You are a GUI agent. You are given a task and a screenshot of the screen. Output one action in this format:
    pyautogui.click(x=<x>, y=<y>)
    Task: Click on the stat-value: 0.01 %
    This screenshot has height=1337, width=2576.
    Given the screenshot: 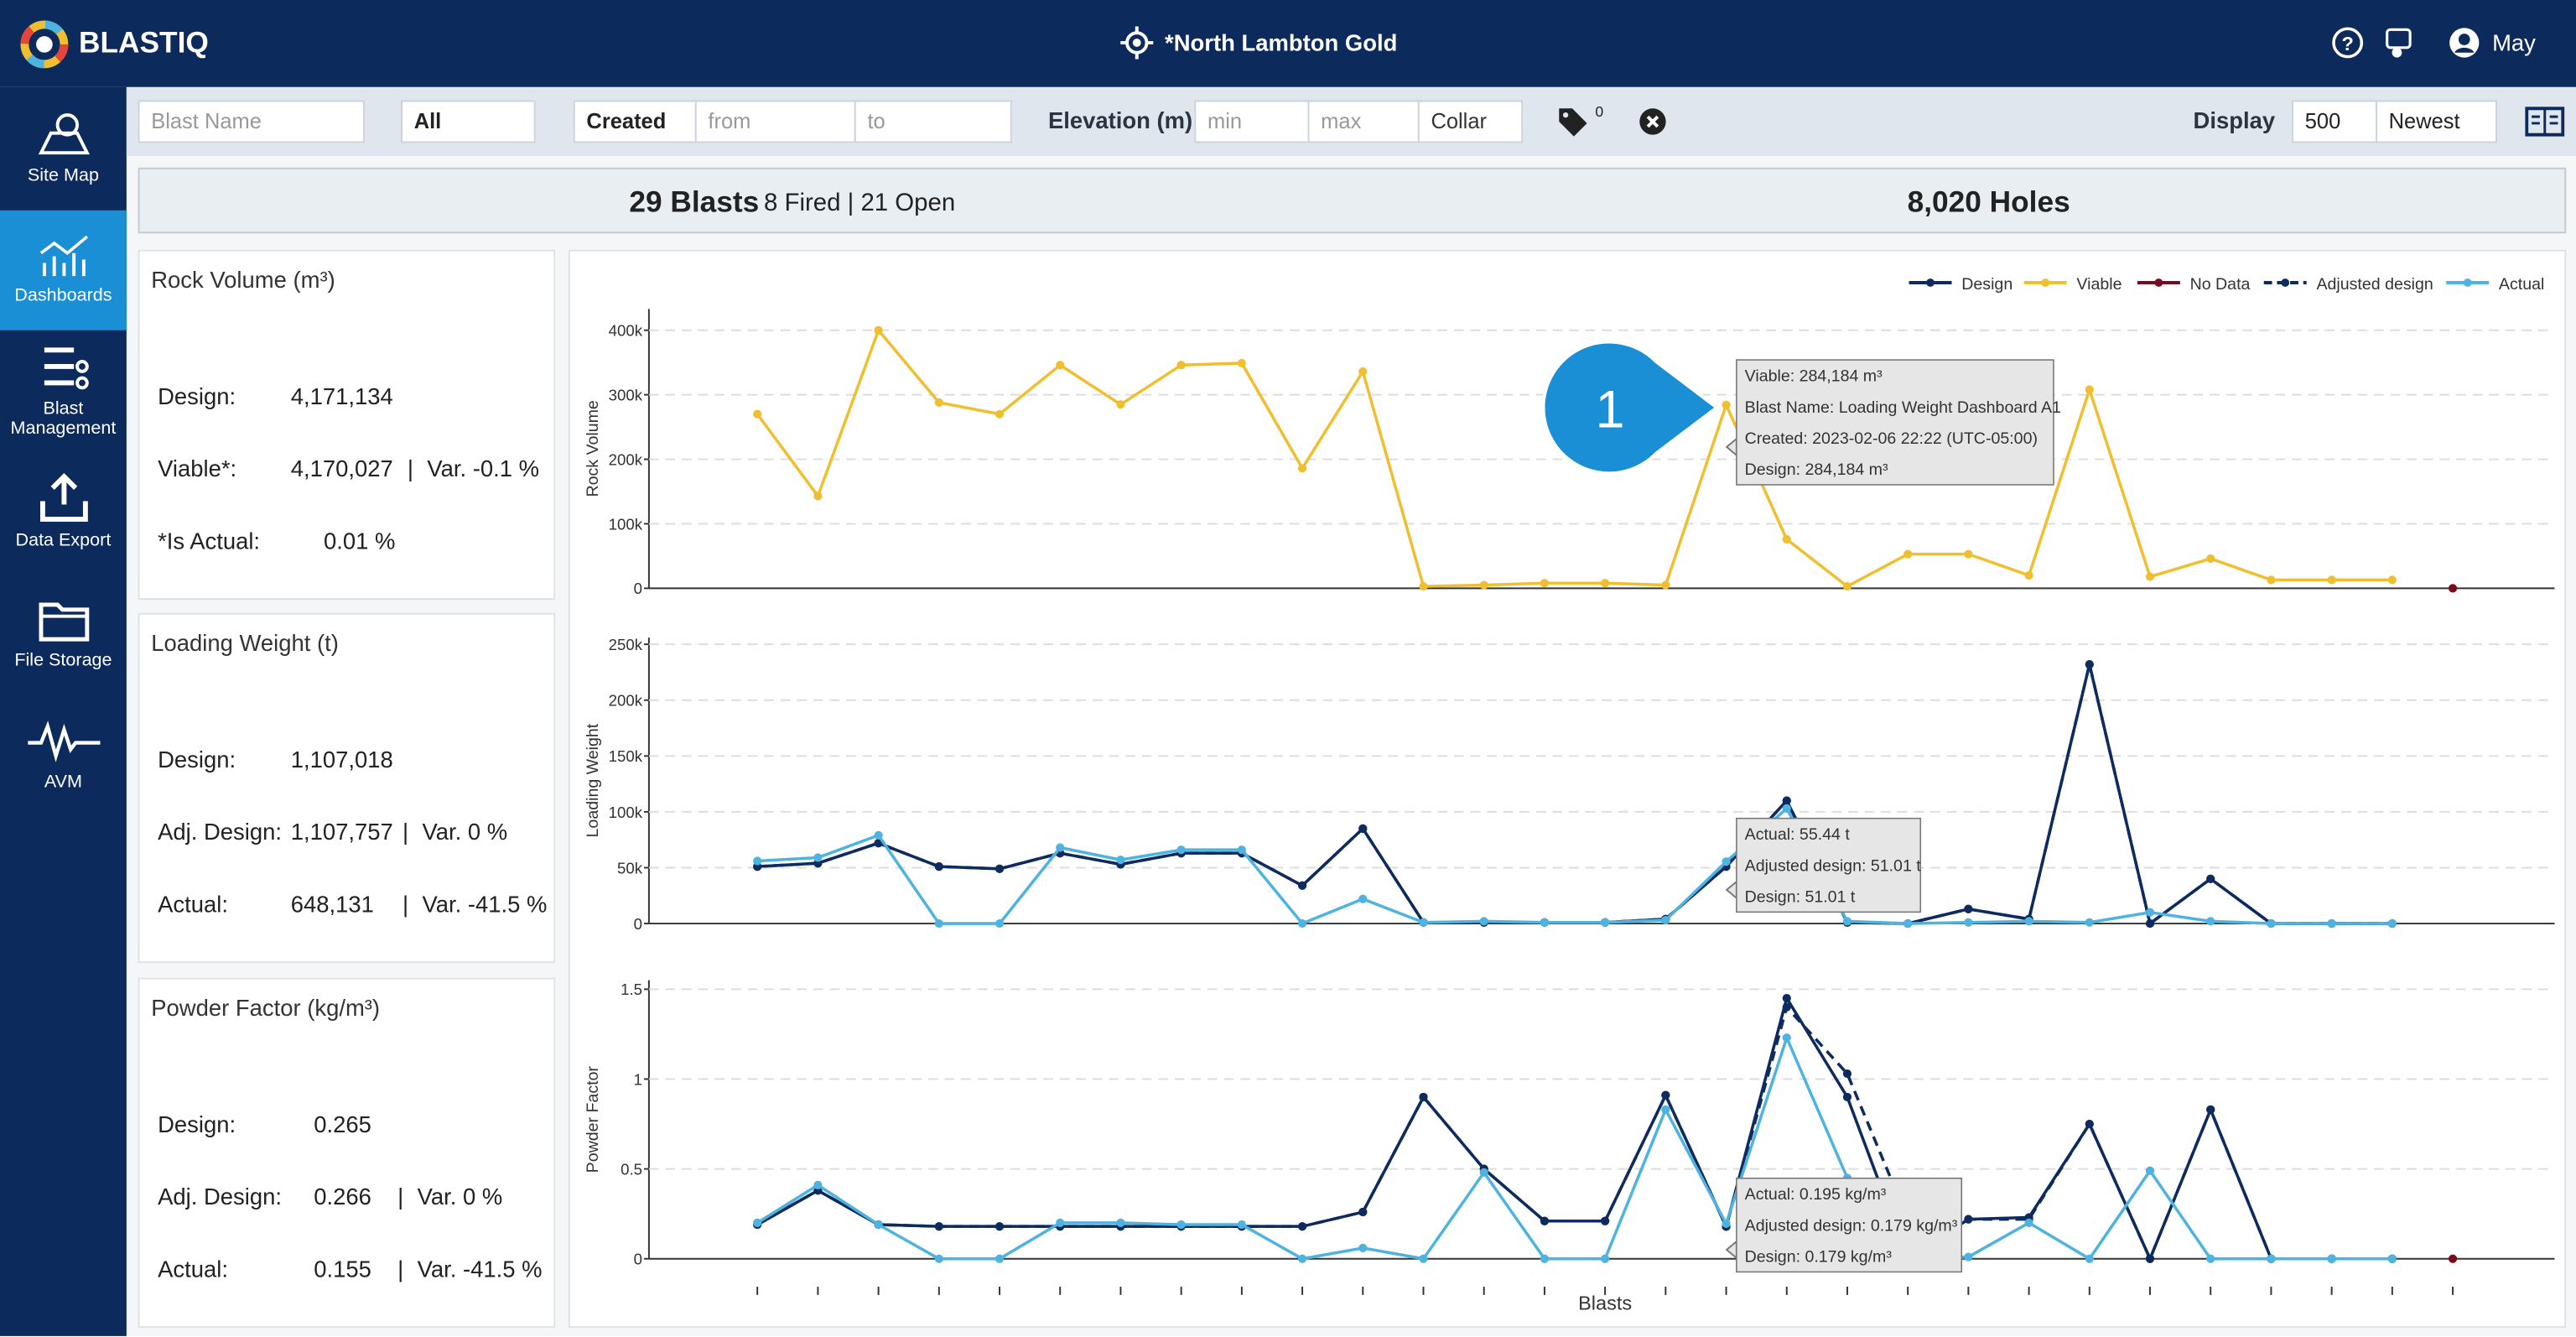 What is the action you would take?
    pyautogui.click(x=359, y=540)
    